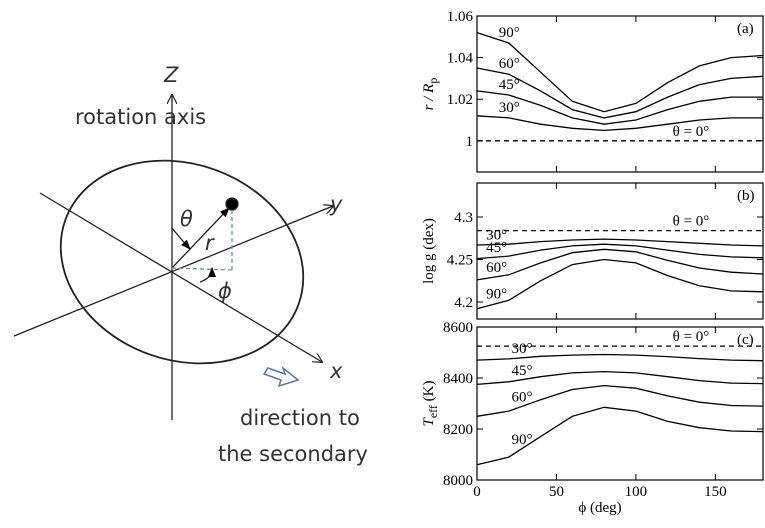  I want to click on y-axis, so click(173, 271).